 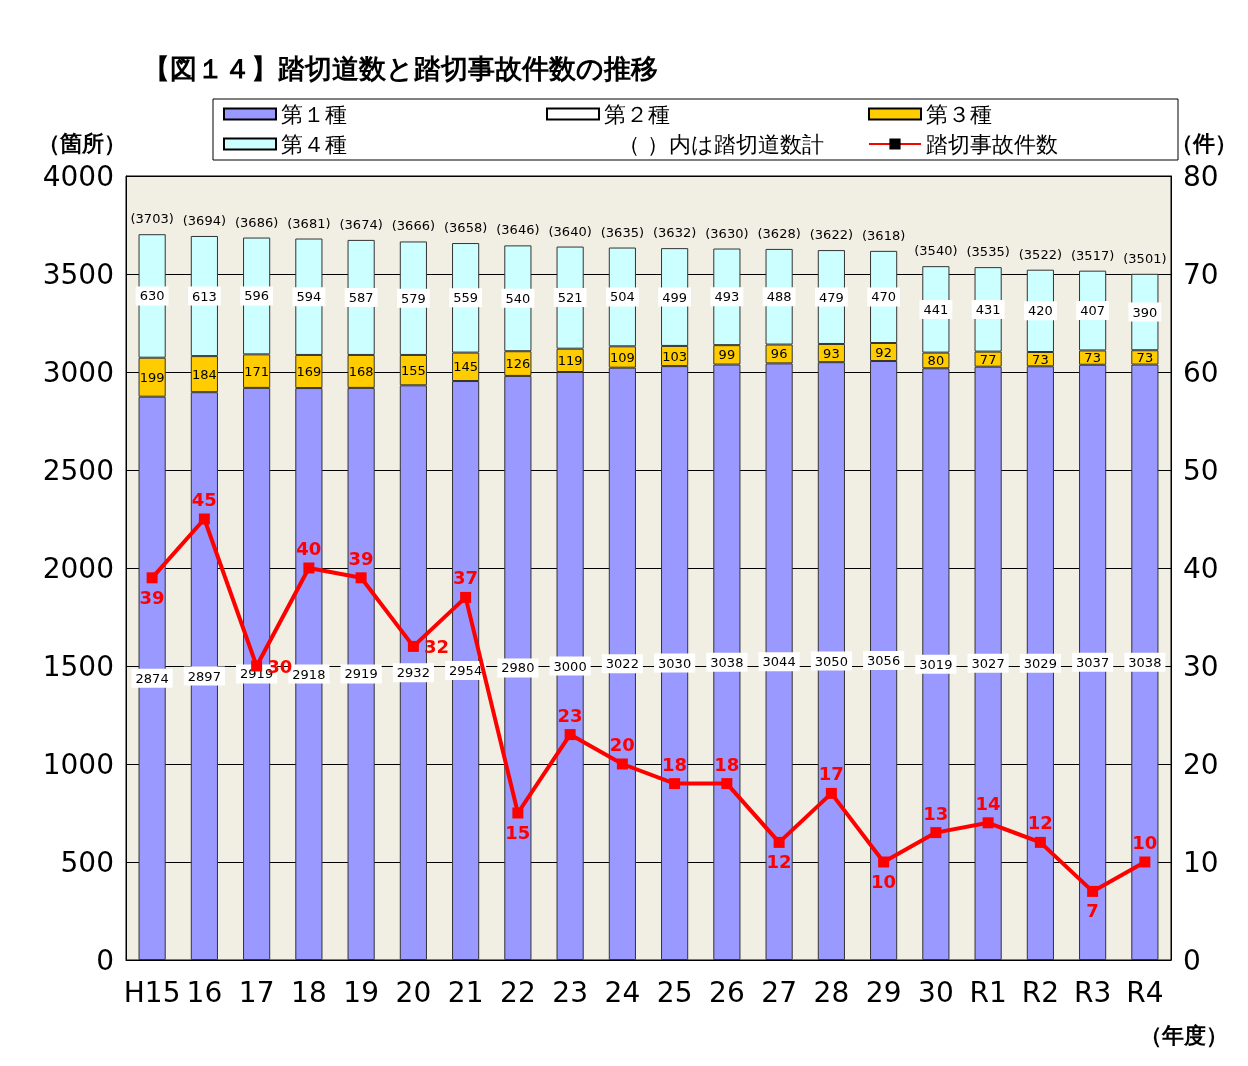 I want to click on data-label: 103, so click(x=675, y=356).